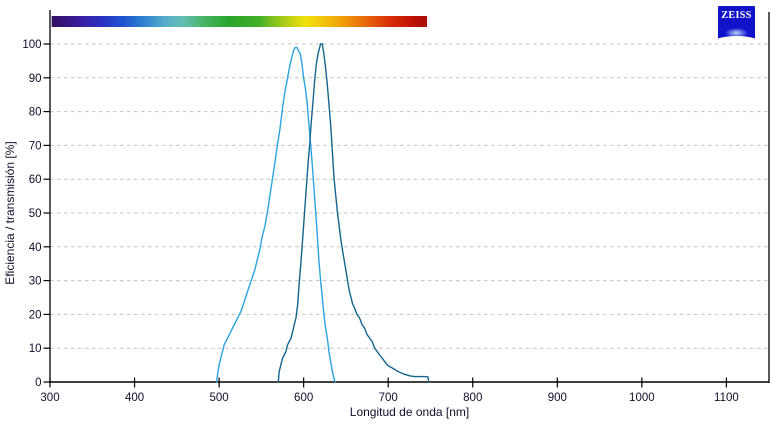 Image resolution: width=783 pixels, height=426 pixels. What do you see at coordinates (472, 398) in the screenshot?
I see `x-tick-label: 800` at bounding box center [472, 398].